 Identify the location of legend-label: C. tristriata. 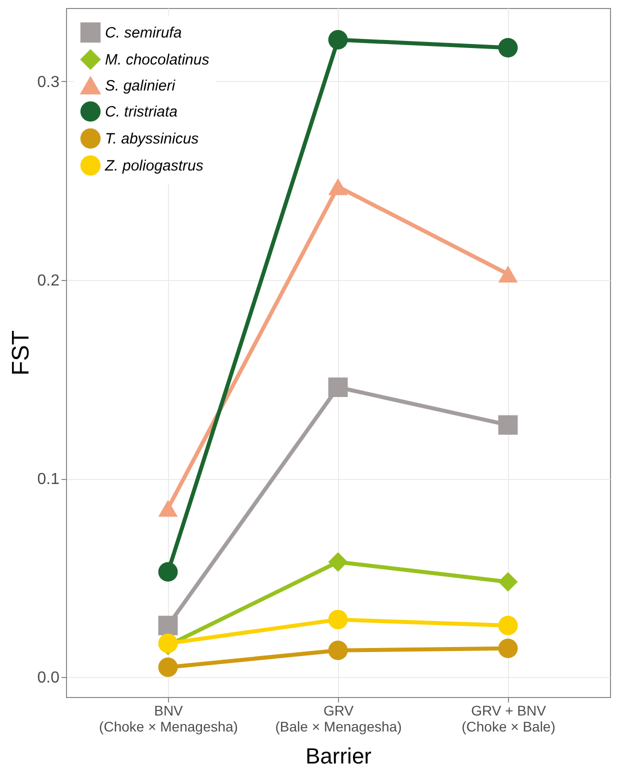
(141, 112).